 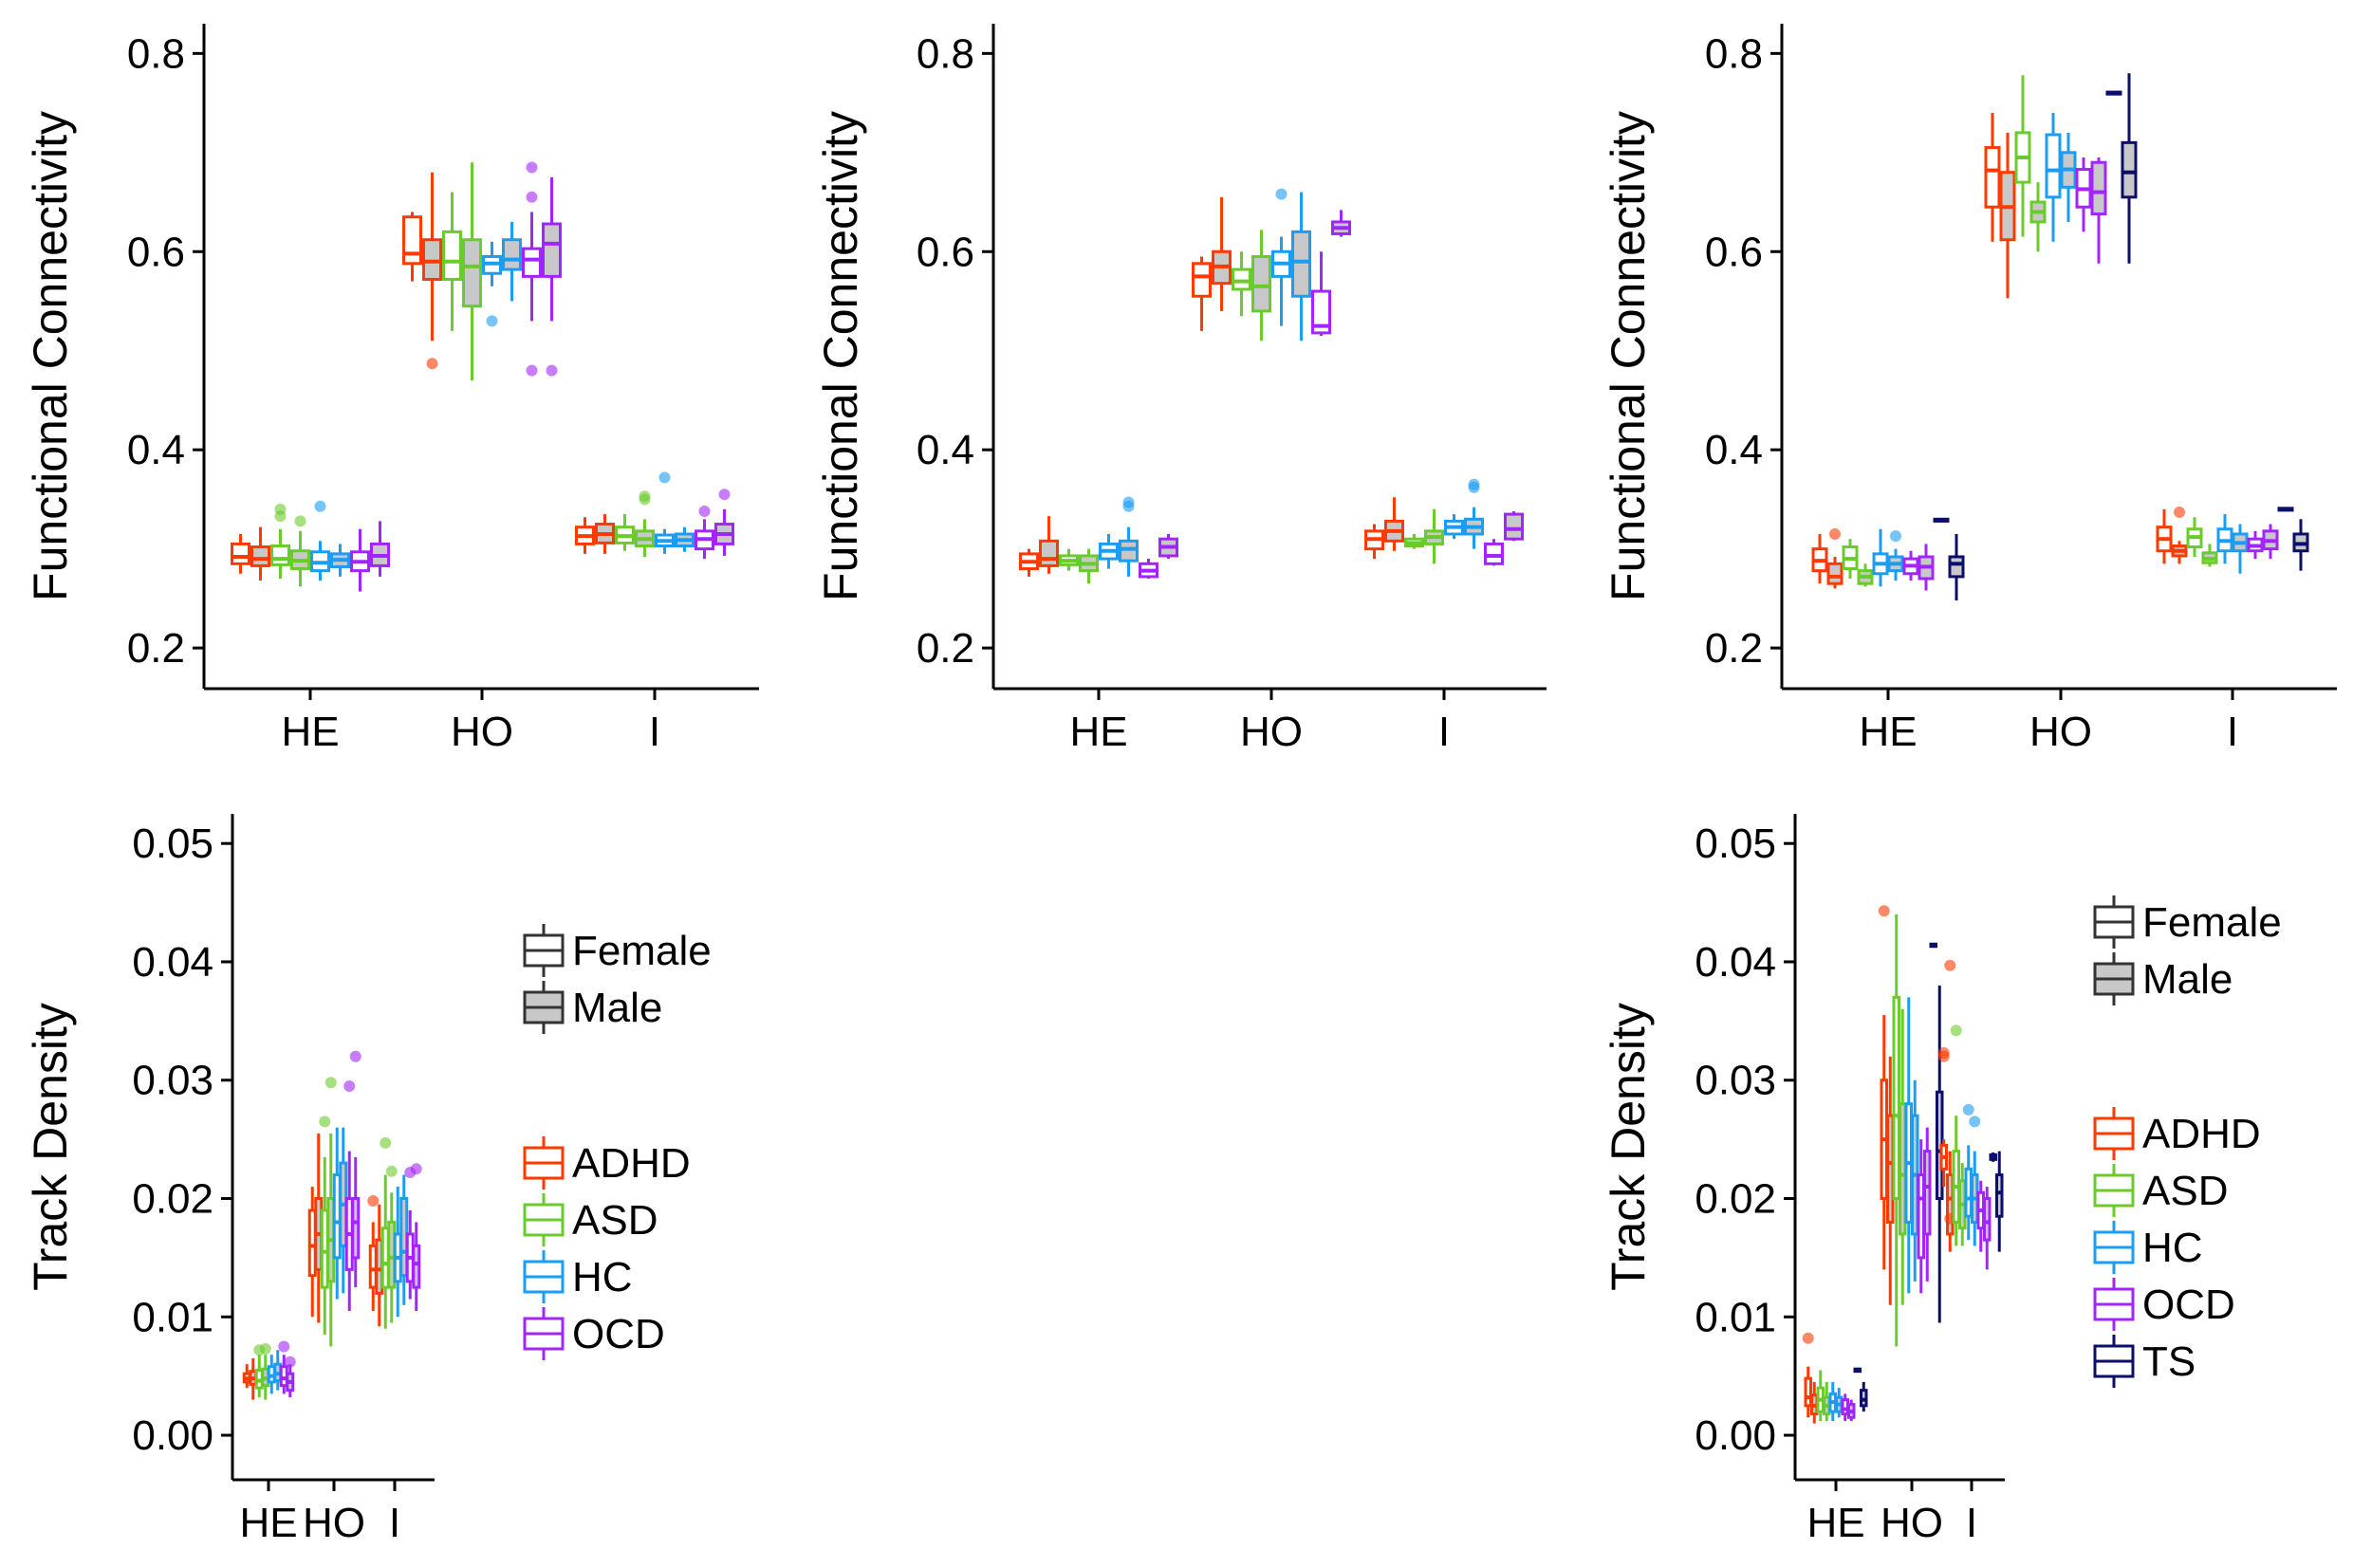 I want to click on box-HE-OCD-F, so click(x=1910, y=566).